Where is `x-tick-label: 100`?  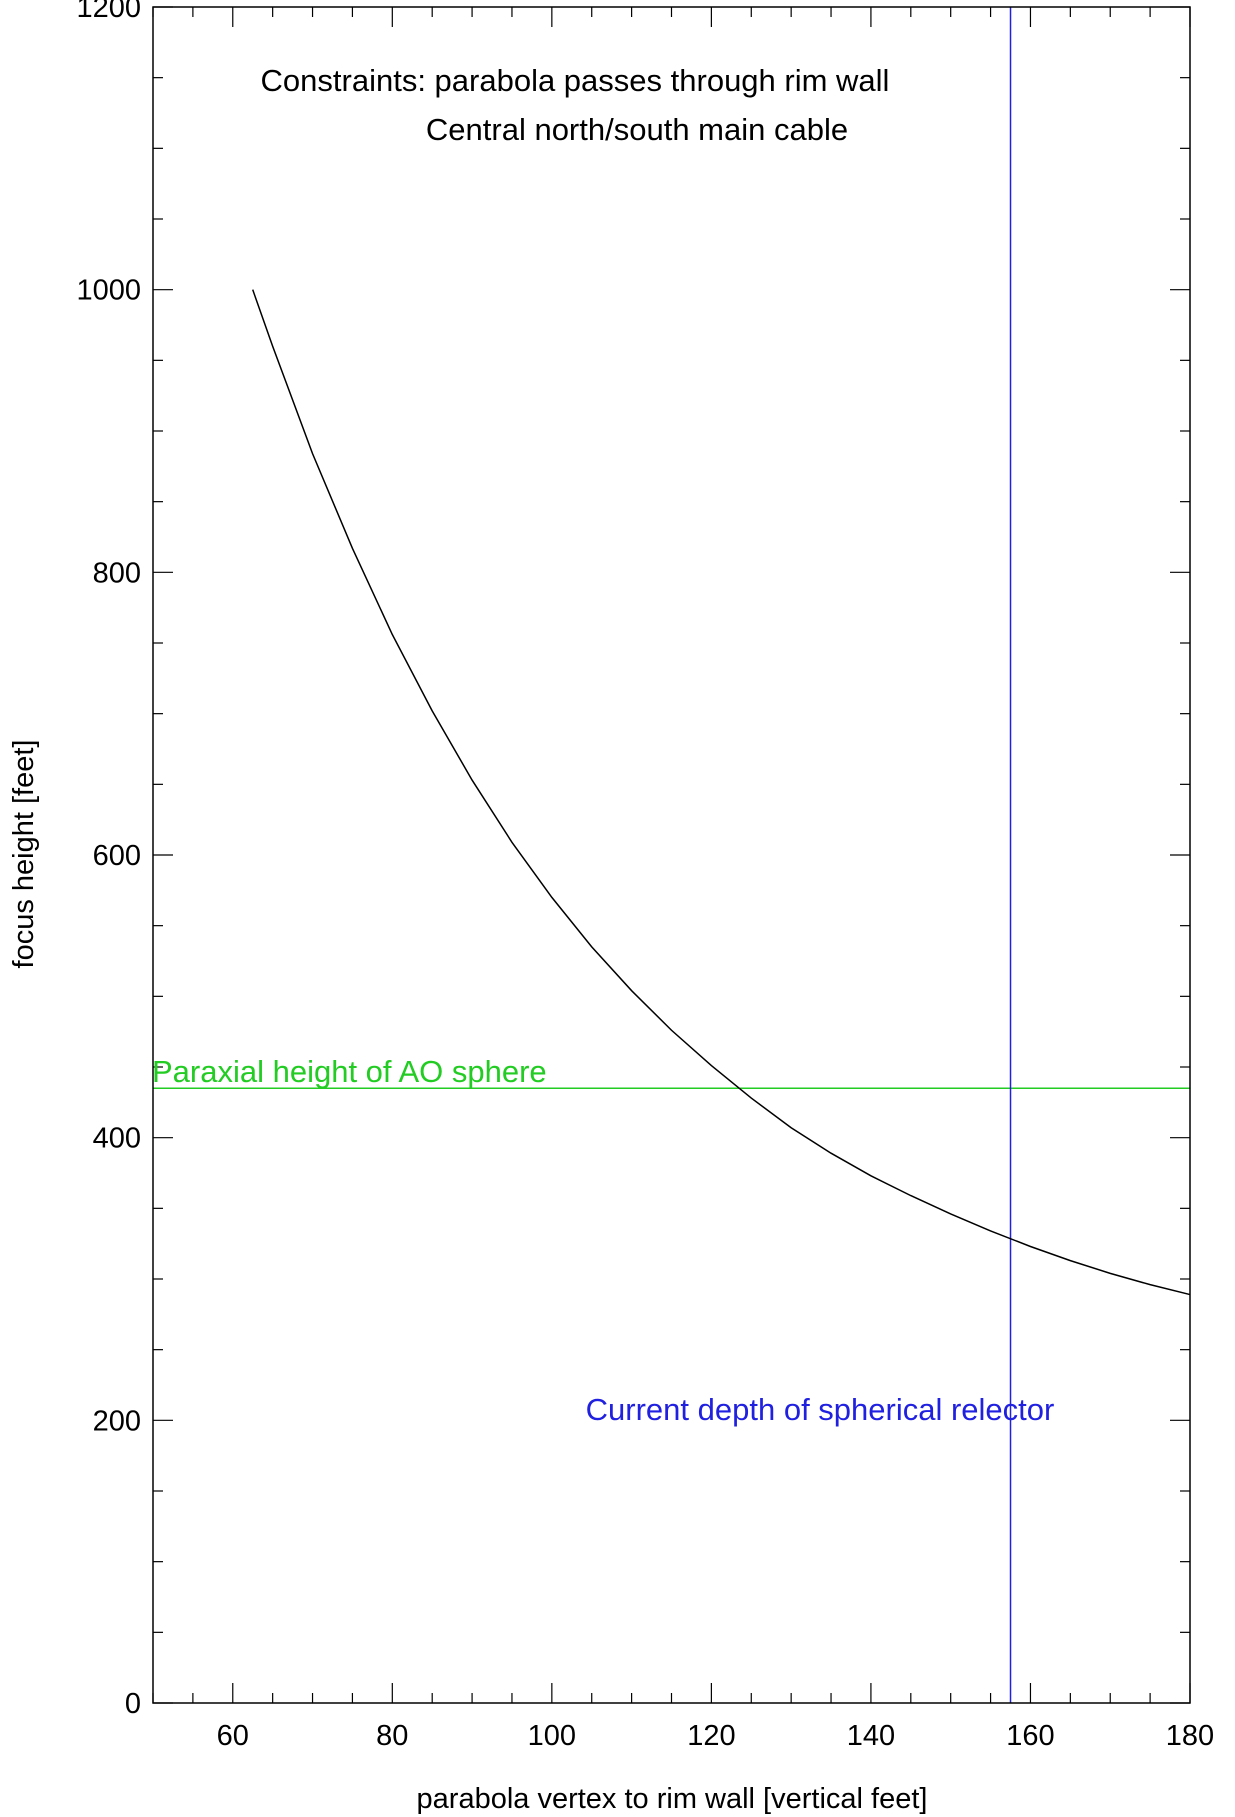 x-tick-label: 100 is located at coordinates (552, 1736).